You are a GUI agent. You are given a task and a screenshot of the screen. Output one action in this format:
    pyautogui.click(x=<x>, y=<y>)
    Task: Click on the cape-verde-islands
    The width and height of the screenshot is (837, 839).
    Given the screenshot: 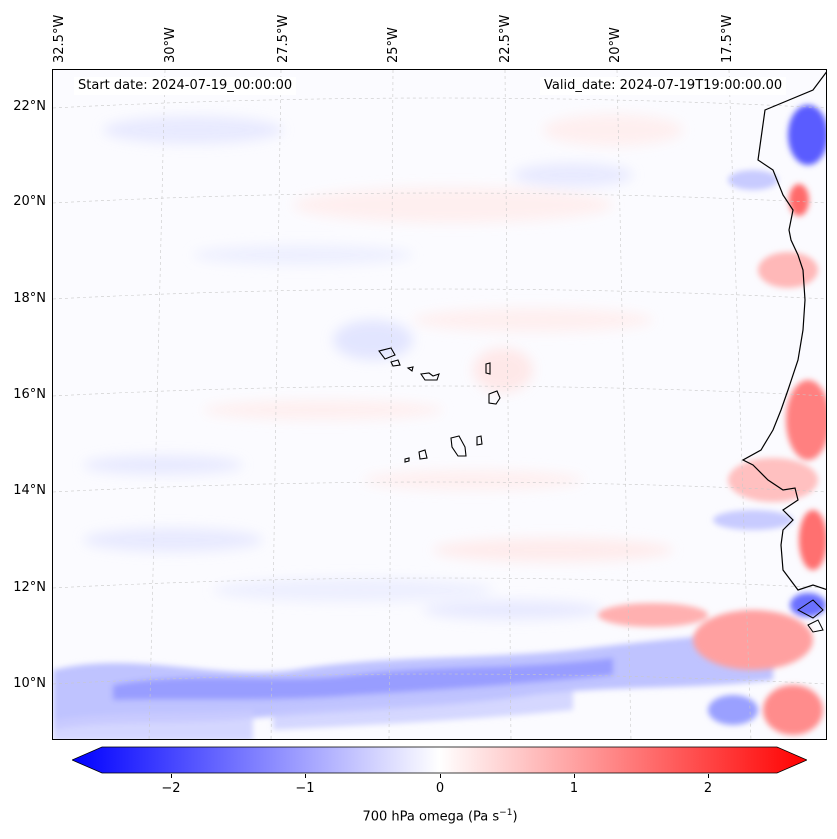 What is the action you would take?
    pyautogui.click(x=439, y=405)
    